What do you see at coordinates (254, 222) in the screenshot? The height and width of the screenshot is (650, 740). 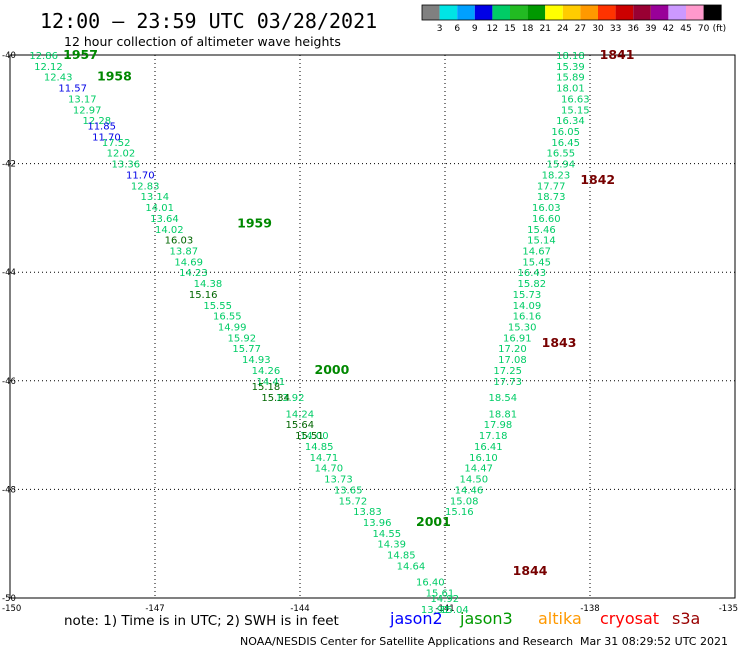 I see `pass-time-label: 1959` at bounding box center [254, 222].